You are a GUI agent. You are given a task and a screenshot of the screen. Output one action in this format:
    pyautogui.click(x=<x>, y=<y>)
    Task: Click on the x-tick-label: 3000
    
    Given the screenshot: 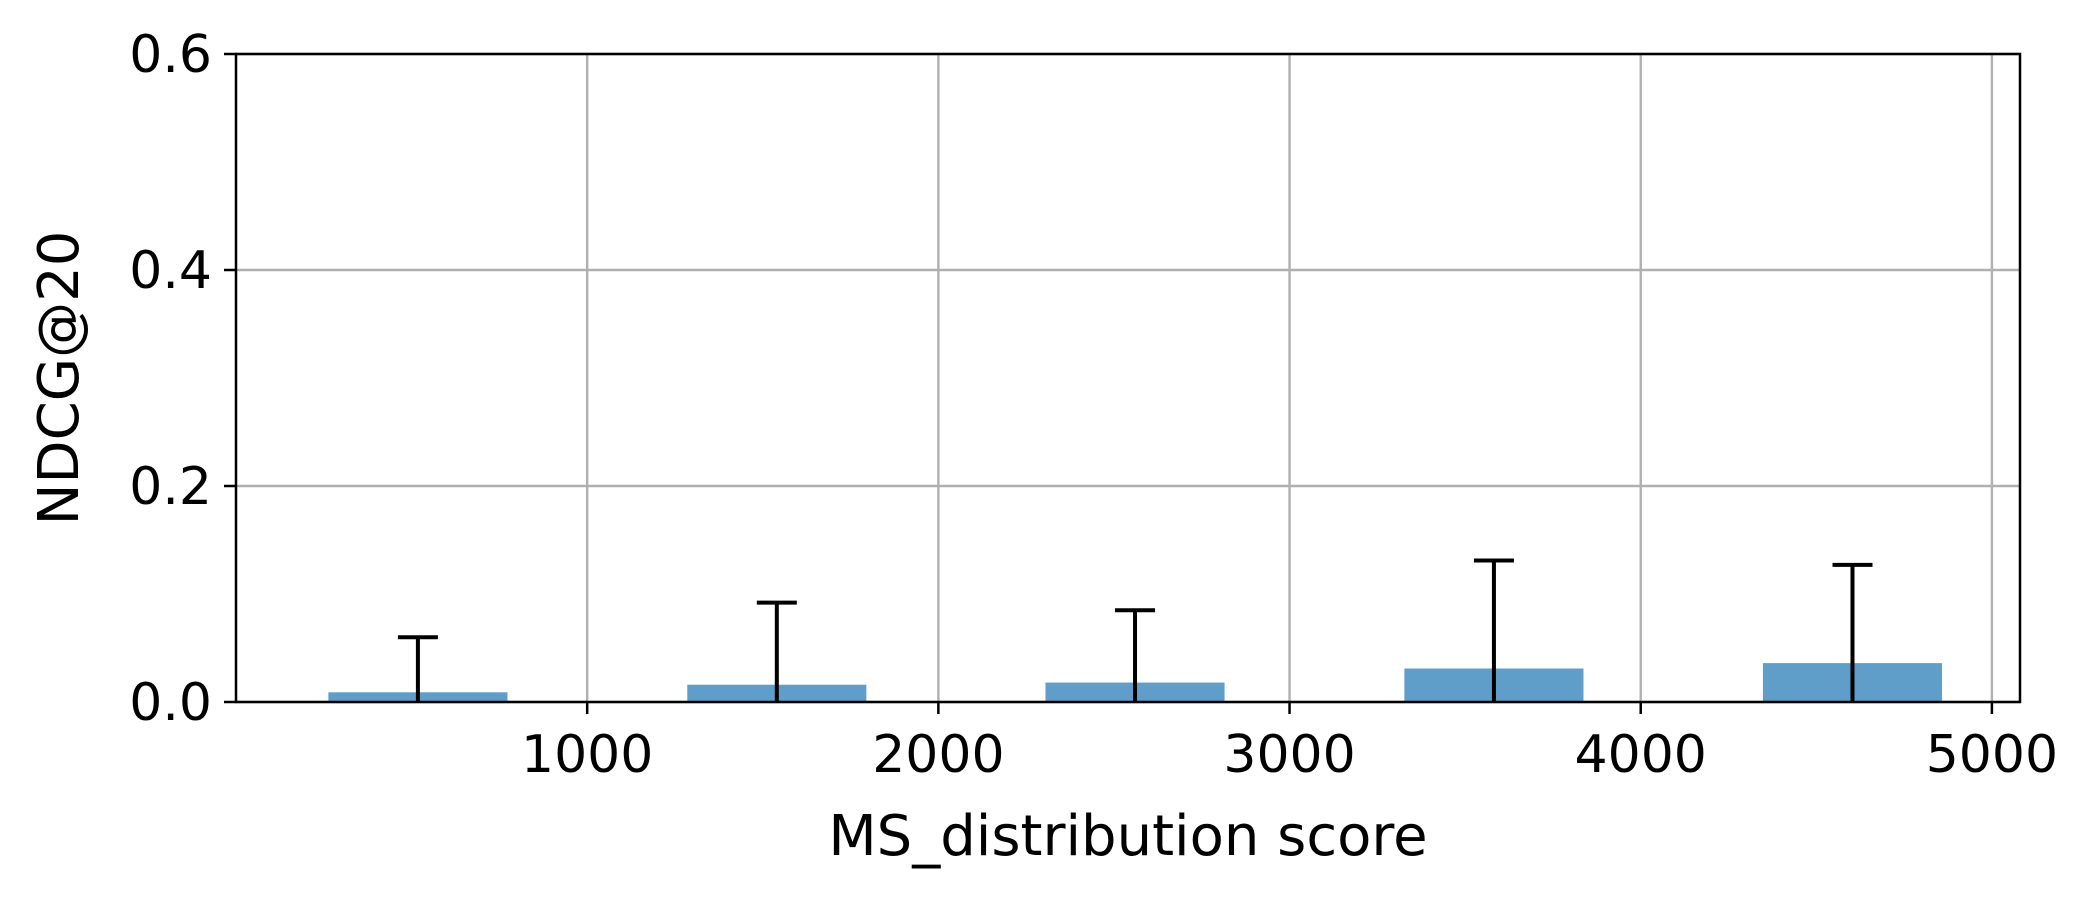 What is the action you would take?
    pyautogui.click(x=1289, y=755)
    